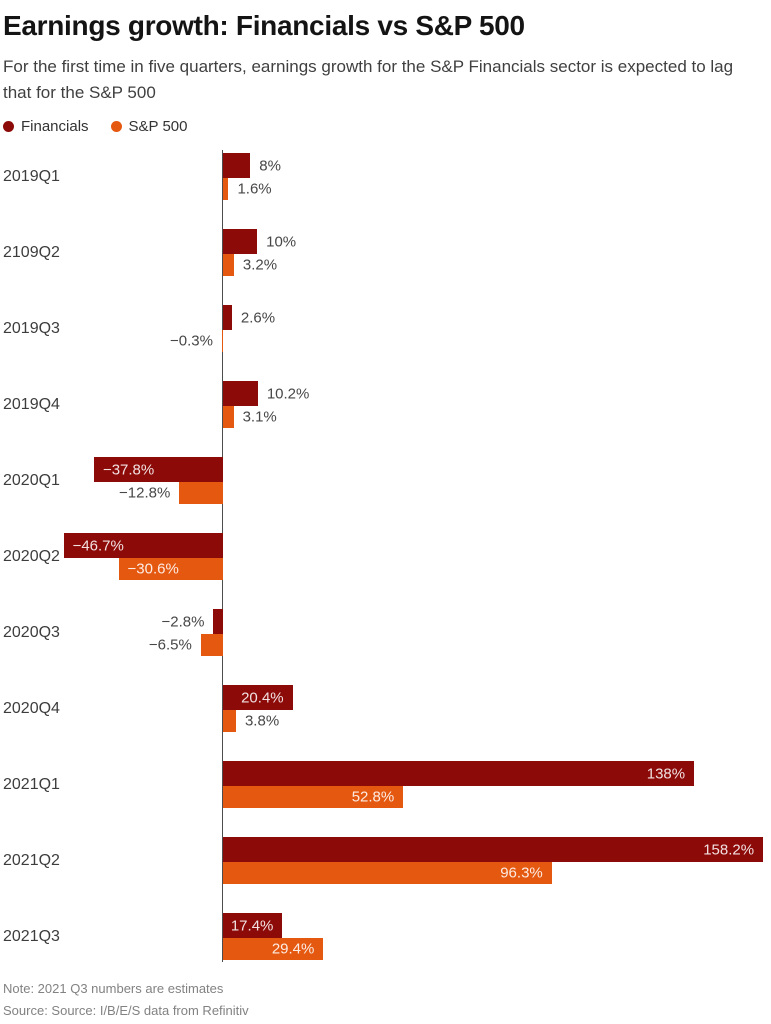 The height and width of the screenshot is (1024, 771). What do you see at coordinates (153, 569) in the screenshot?
I see `bar-value-label: −30.6%` at bounding box center [153, 569].